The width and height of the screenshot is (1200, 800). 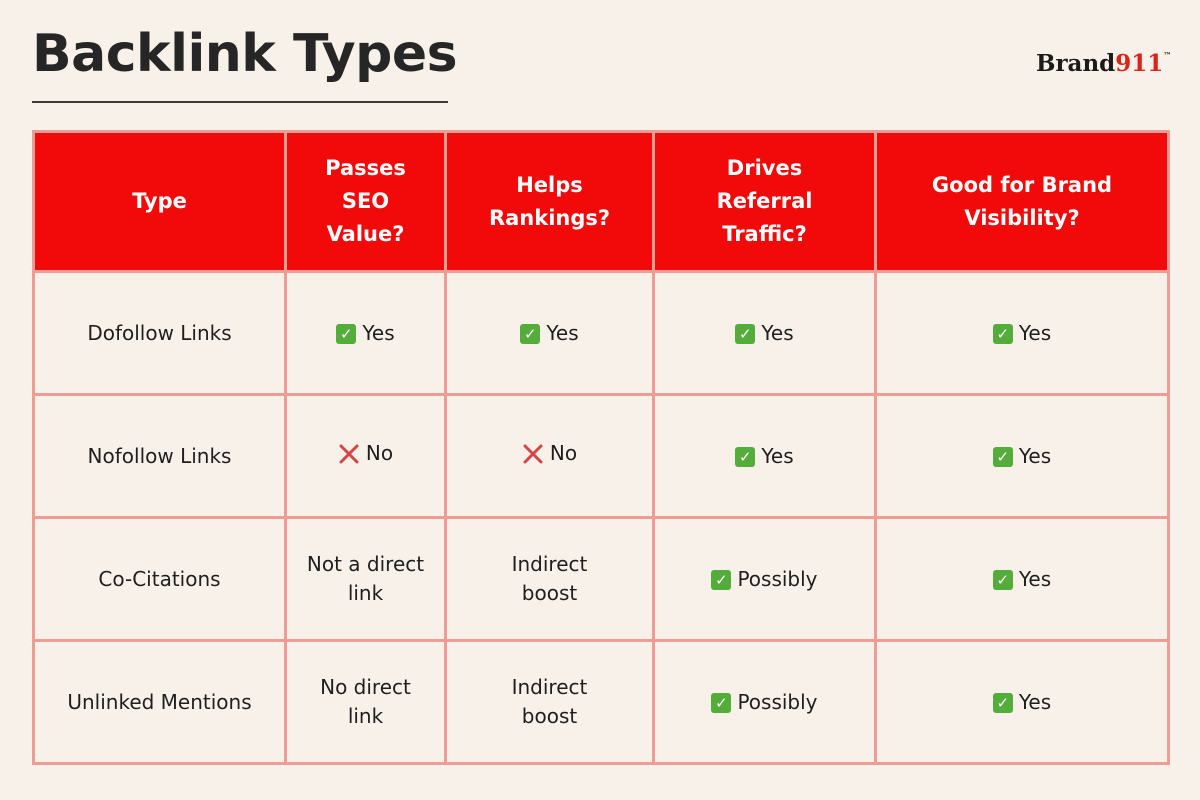 What do you see at coordinates (159, 201) in the screenshot?
I see `header-type: Type` at bounding box center [159, 201].